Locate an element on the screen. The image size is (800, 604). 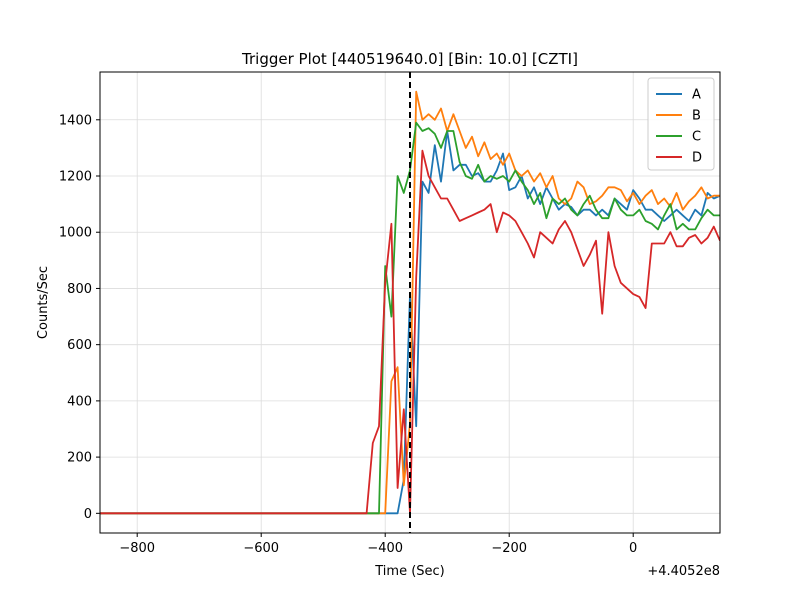
legend-label-a: A is located at coordinates (696, 95).